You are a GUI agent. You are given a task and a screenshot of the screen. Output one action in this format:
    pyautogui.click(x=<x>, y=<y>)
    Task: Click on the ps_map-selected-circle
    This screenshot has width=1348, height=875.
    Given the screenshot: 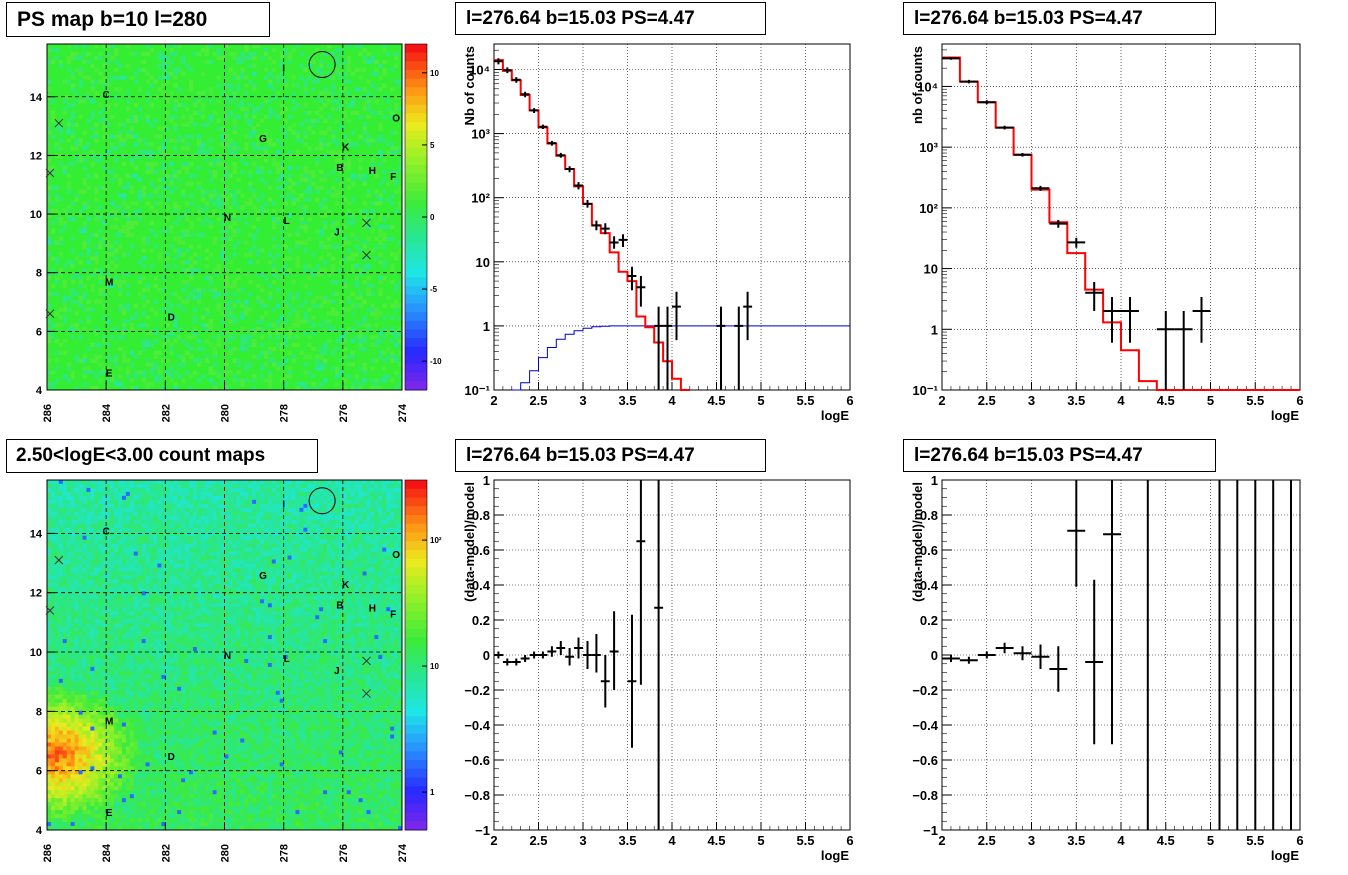 What is the action you would take?
    pyautogui.click(x=322, y=65)
    